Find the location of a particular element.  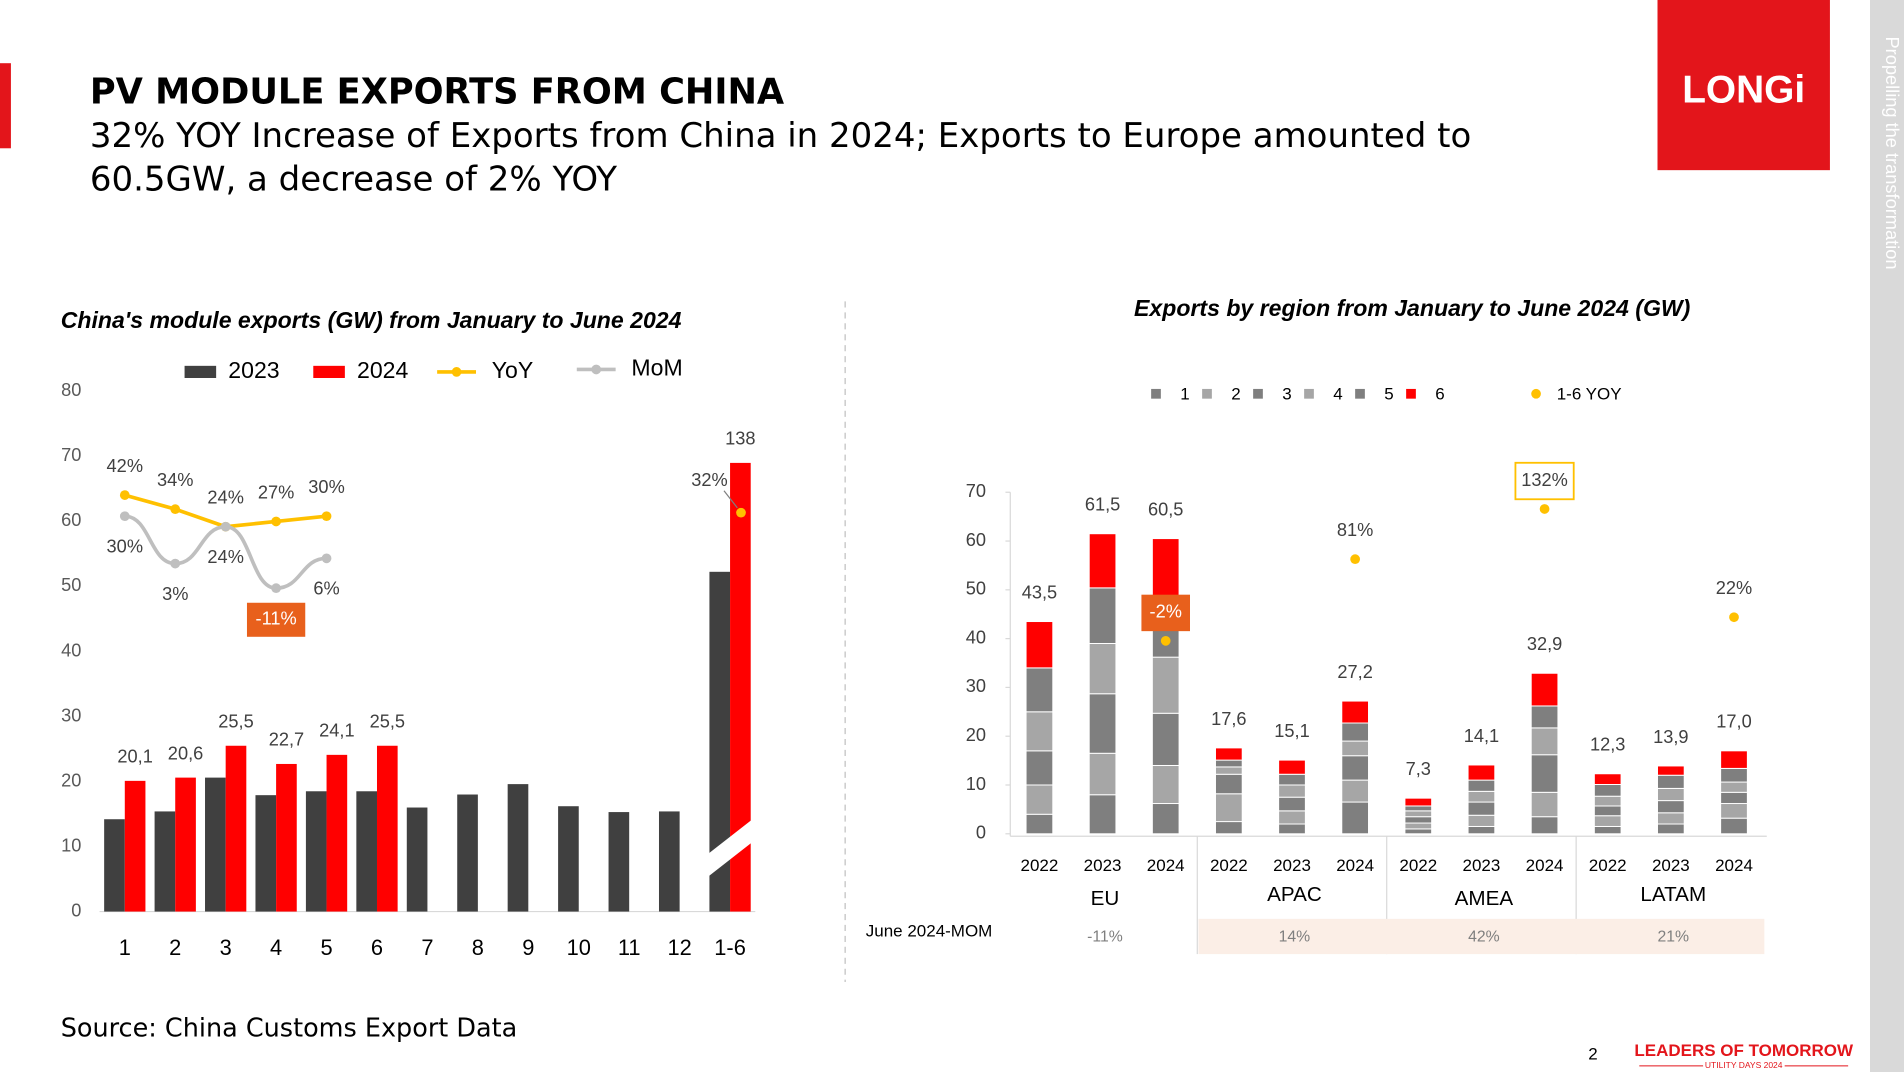

source: Source: China Customs Export Data is located at coordinates (289, 1028).